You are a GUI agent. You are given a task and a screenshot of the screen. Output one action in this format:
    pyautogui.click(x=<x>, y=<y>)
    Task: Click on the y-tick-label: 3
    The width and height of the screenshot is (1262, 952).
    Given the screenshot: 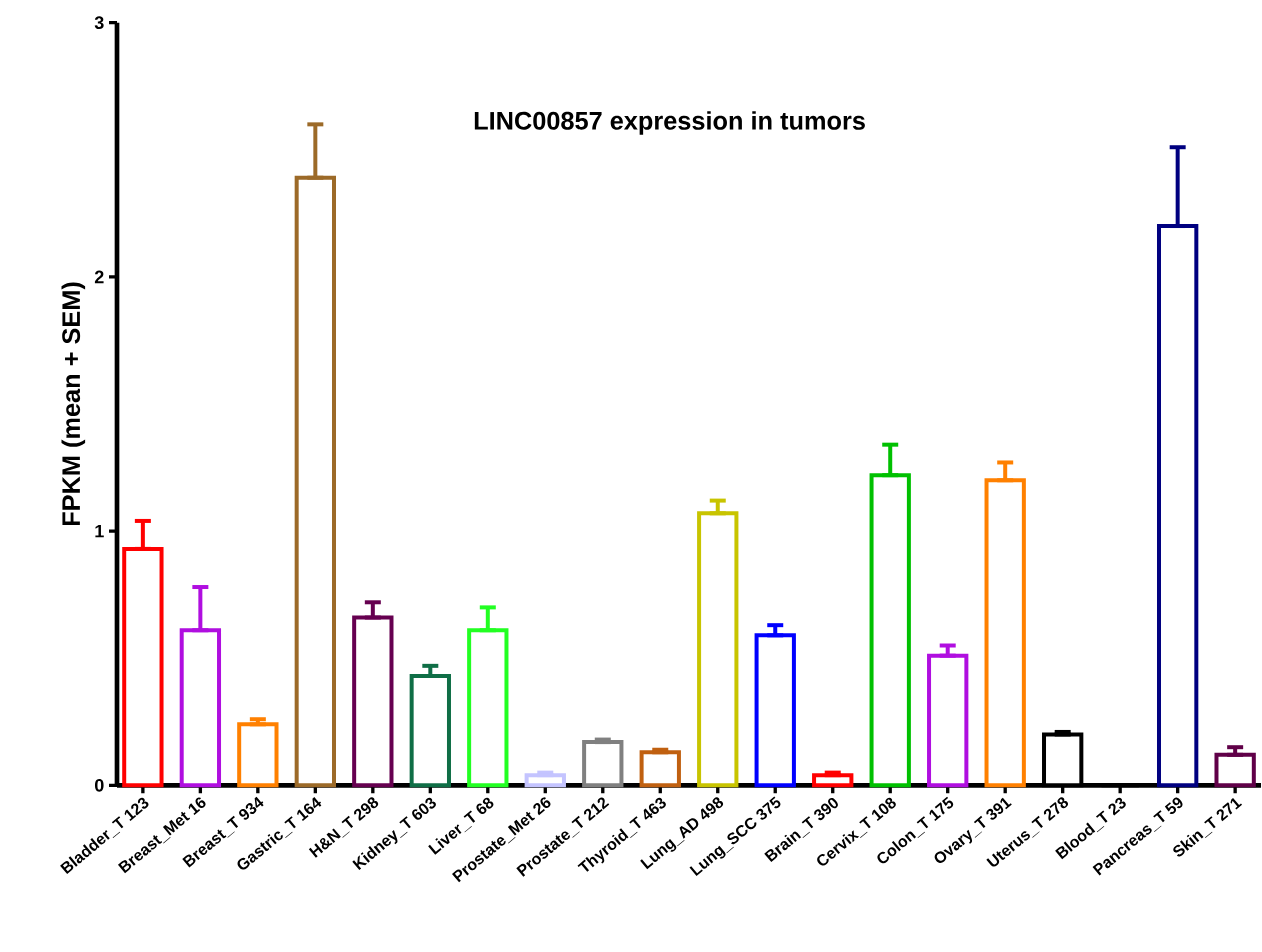 What is the action you would take?
    pyautogui.click(x=99, y=23)
    